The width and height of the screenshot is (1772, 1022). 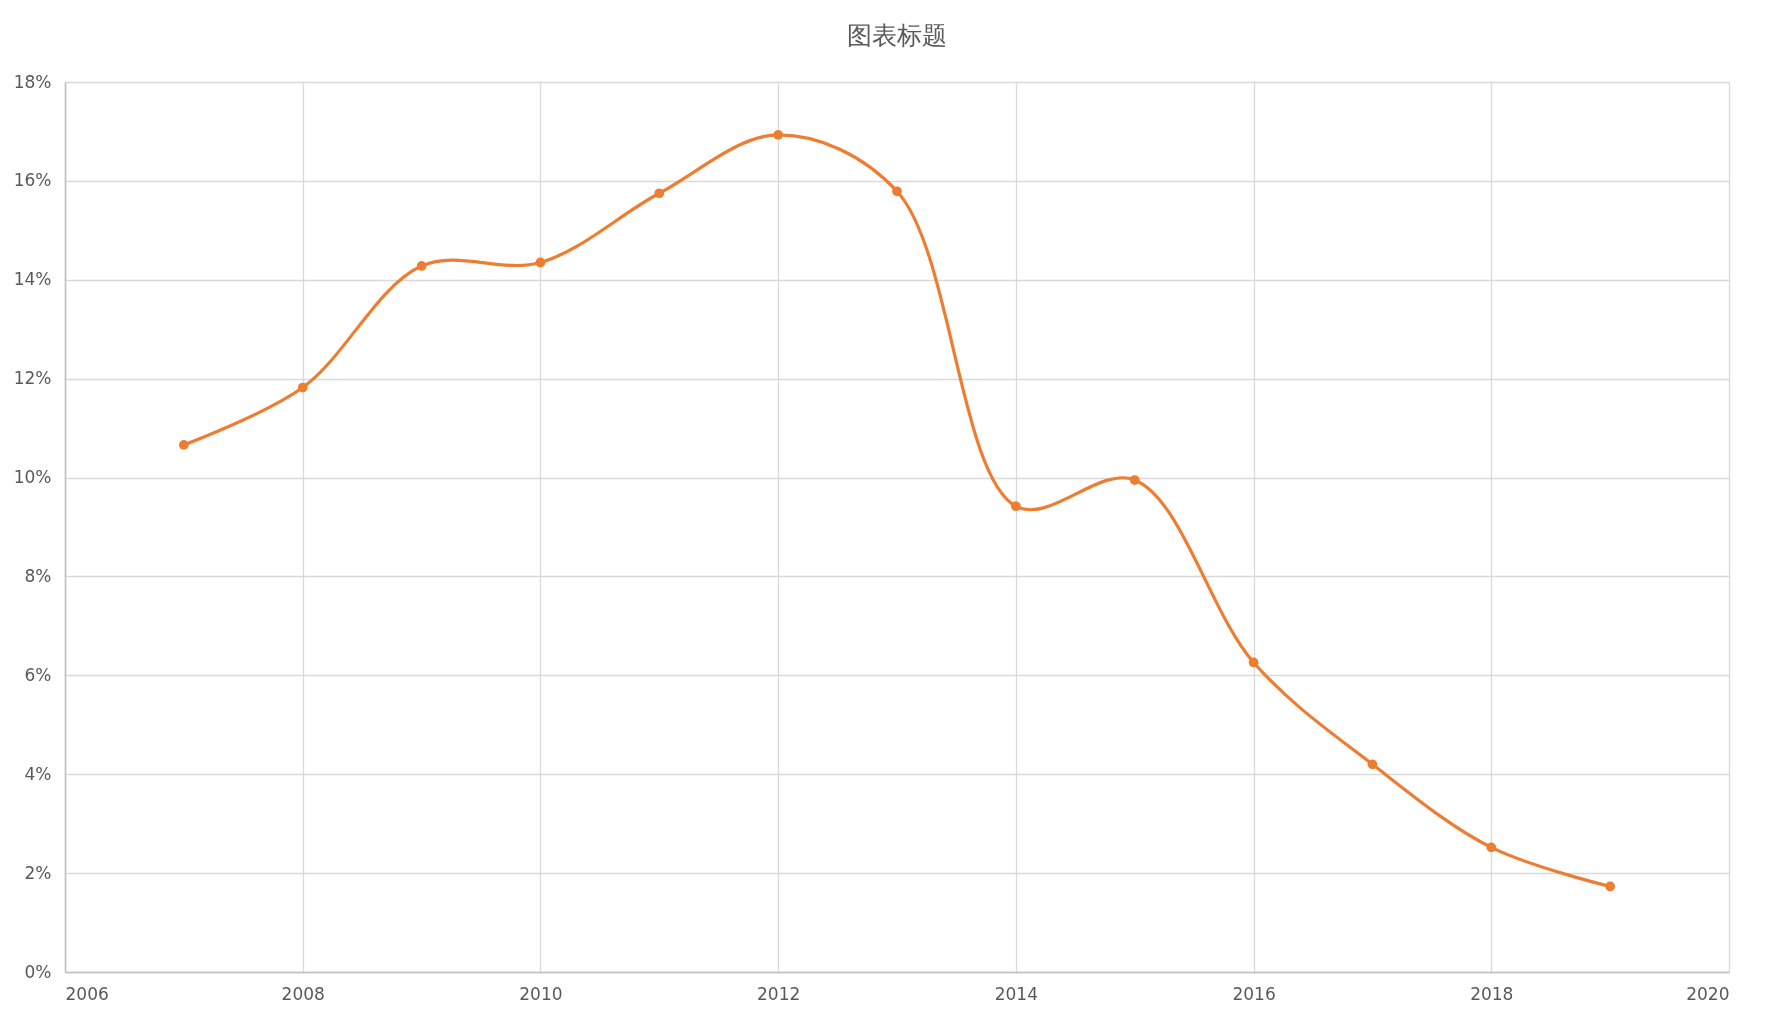 What do you see at coordinates (32, 81) in the screenshot?
I see `y-tick-label: 18%` at bounding box center [32, 81].